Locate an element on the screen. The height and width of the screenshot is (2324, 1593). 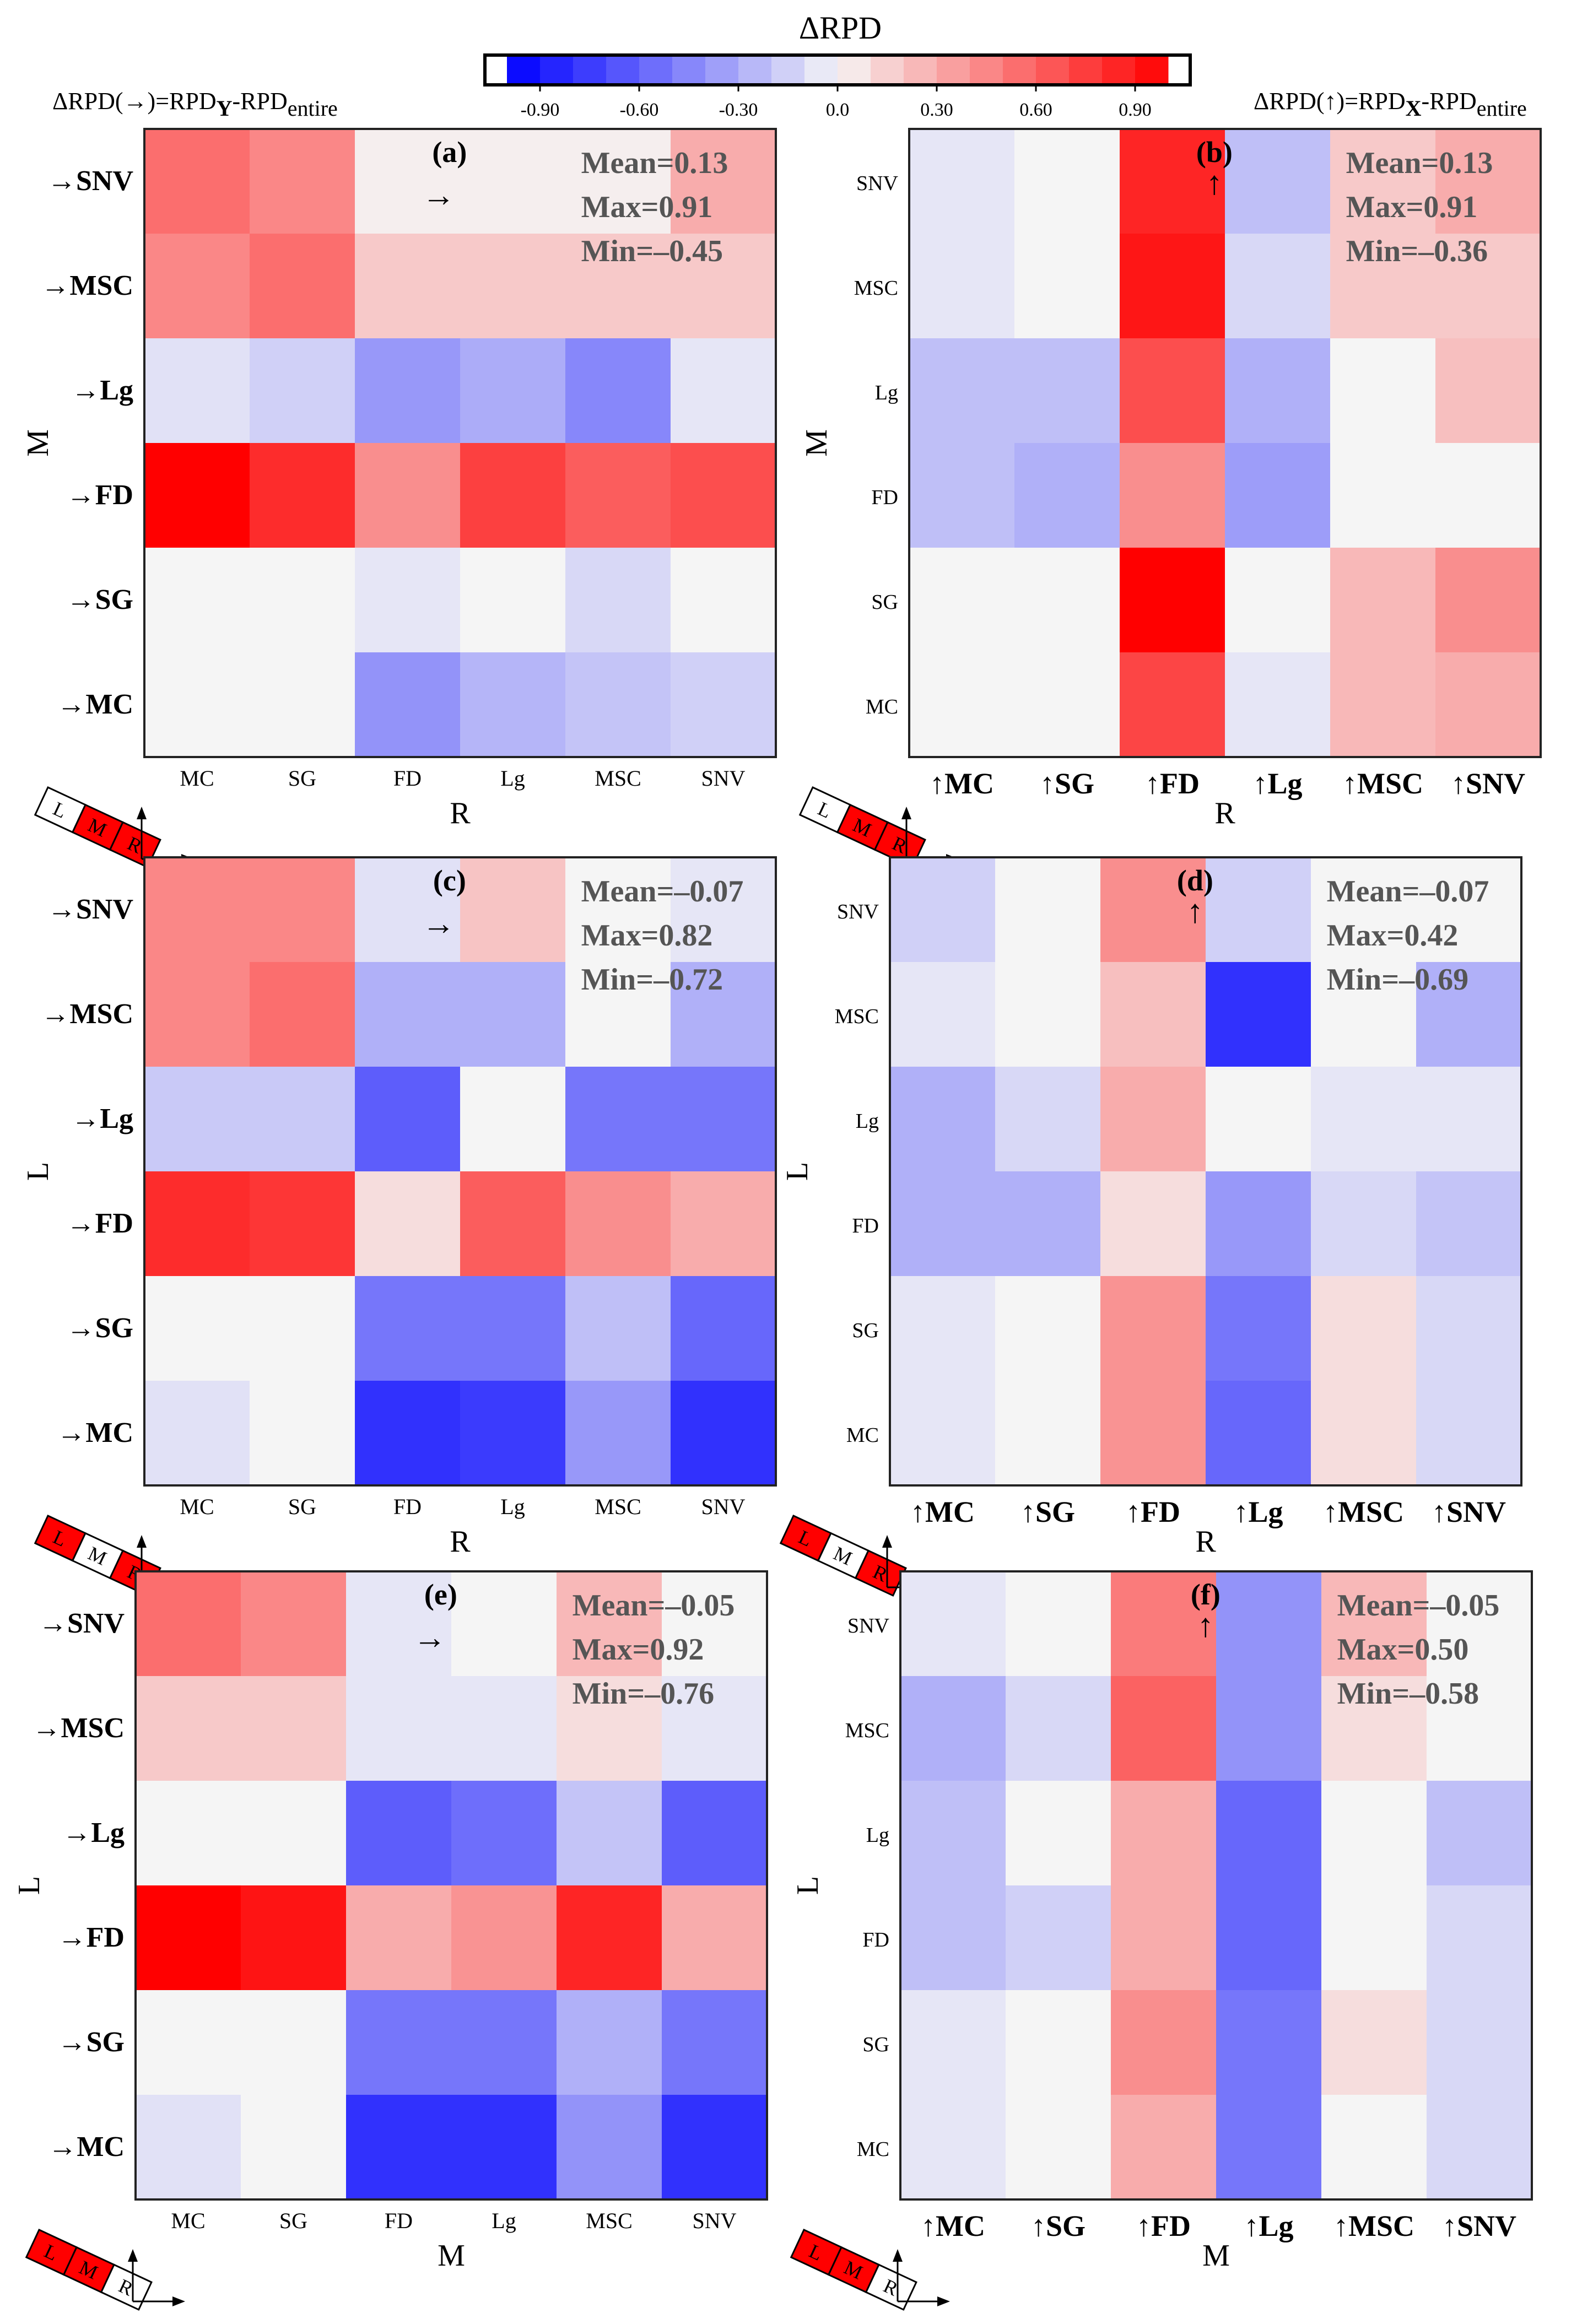
y-tick-label: Lg is located at coordinates (867, 1121).